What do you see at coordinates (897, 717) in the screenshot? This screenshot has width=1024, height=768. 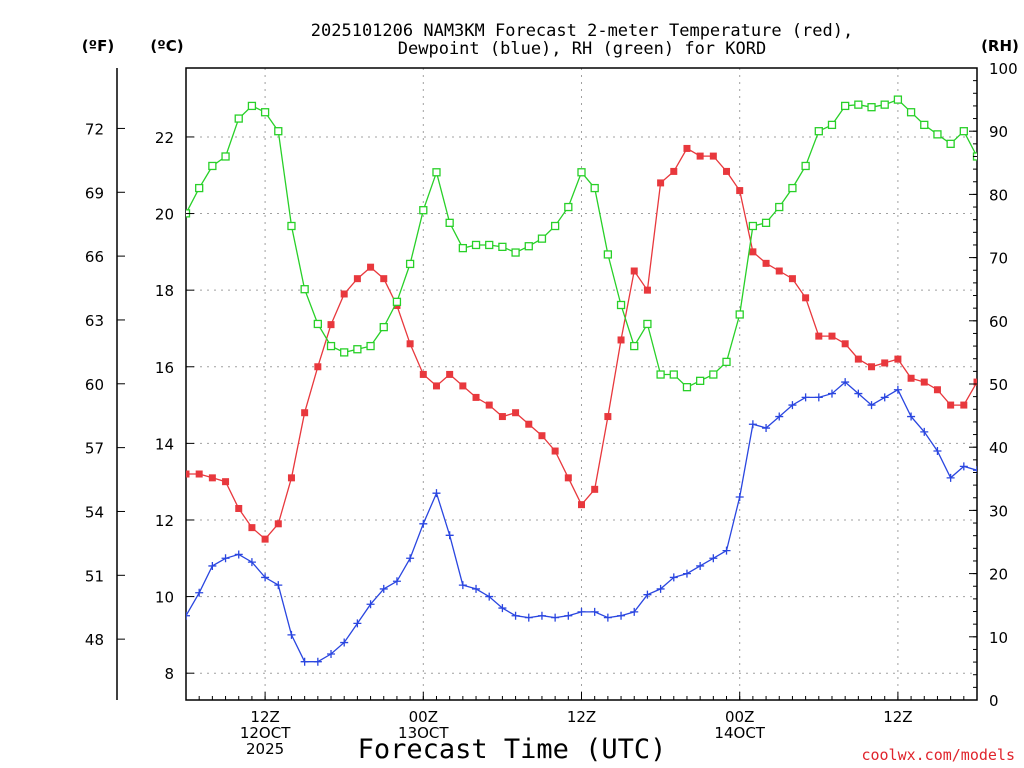 I see `tick-label-x-54-0: 12Z` at bounding box center [897, 717].